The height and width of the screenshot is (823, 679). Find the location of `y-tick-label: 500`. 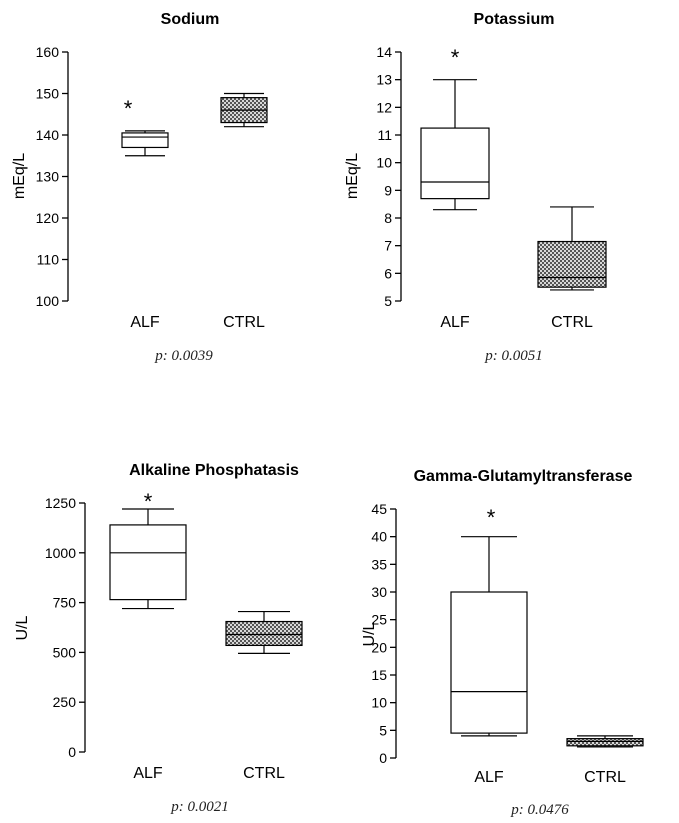

y-tick-label: 500 is located at coordinates (65, 652).